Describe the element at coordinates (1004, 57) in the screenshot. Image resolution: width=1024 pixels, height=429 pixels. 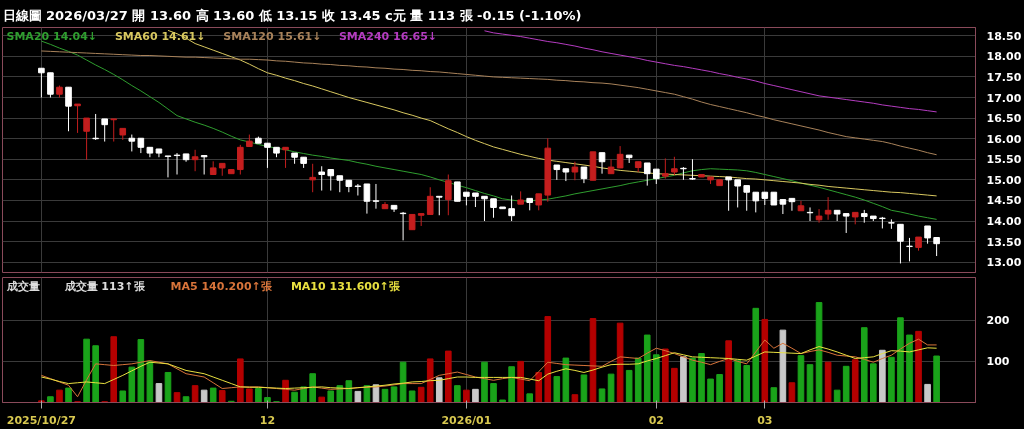
I see `y-tick-label: 18.00` at that location.